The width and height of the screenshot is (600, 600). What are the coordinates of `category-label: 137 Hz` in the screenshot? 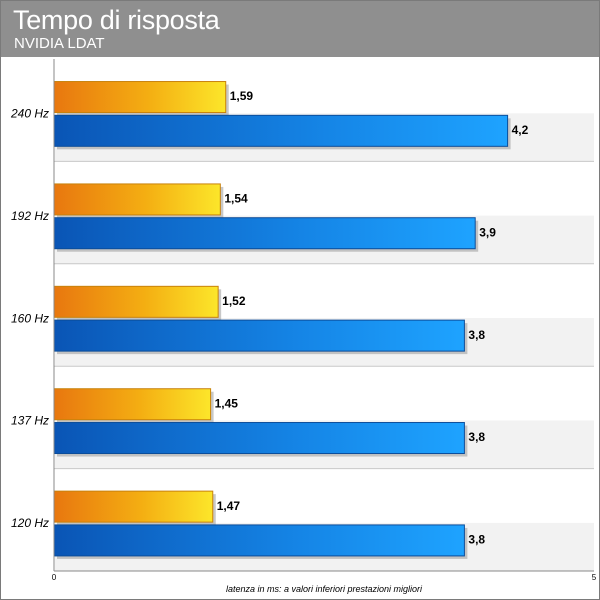 It's located at (30, 421).